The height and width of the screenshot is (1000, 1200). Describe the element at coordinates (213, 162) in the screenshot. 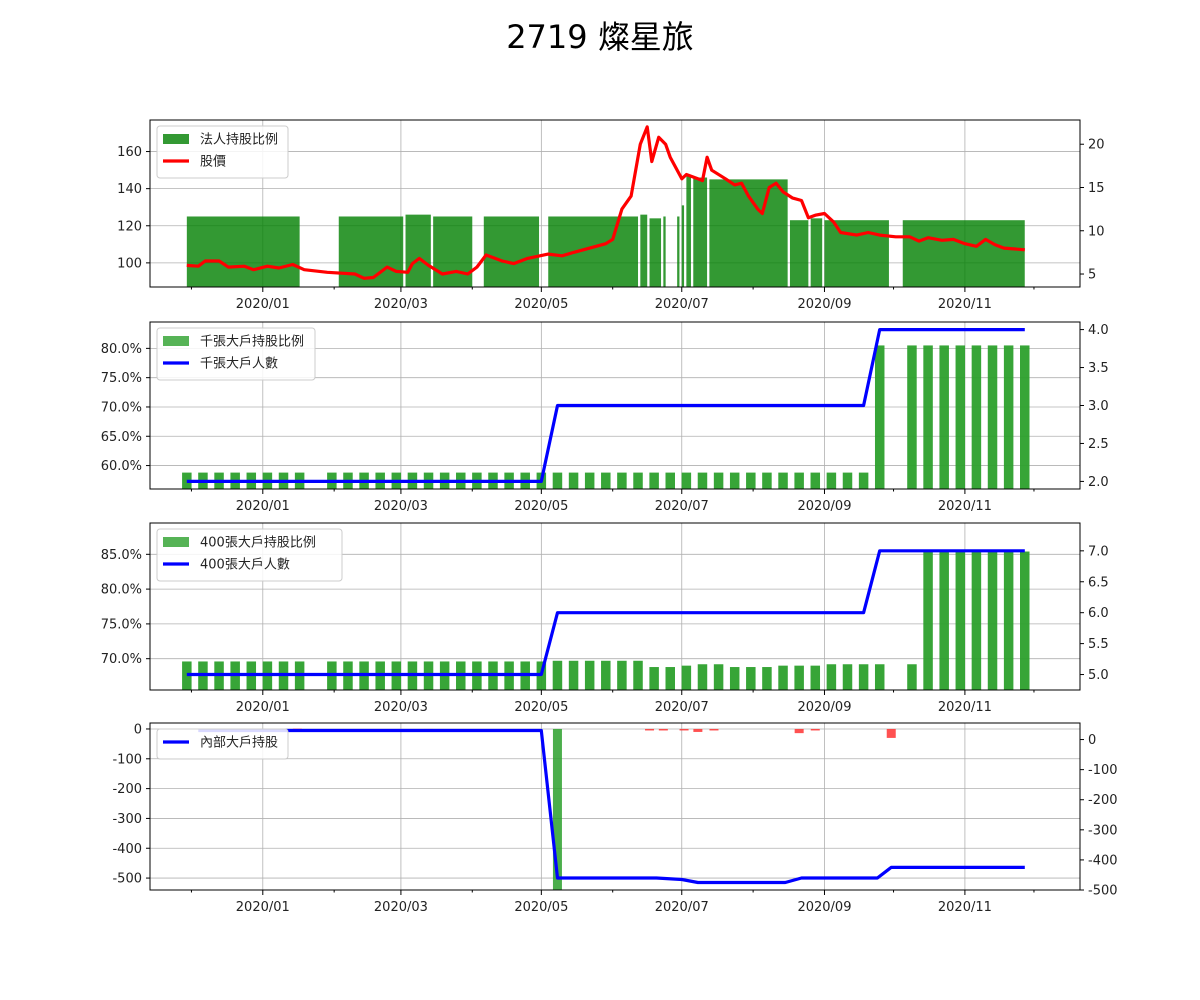

I see `legend-label: 股價` at that location.